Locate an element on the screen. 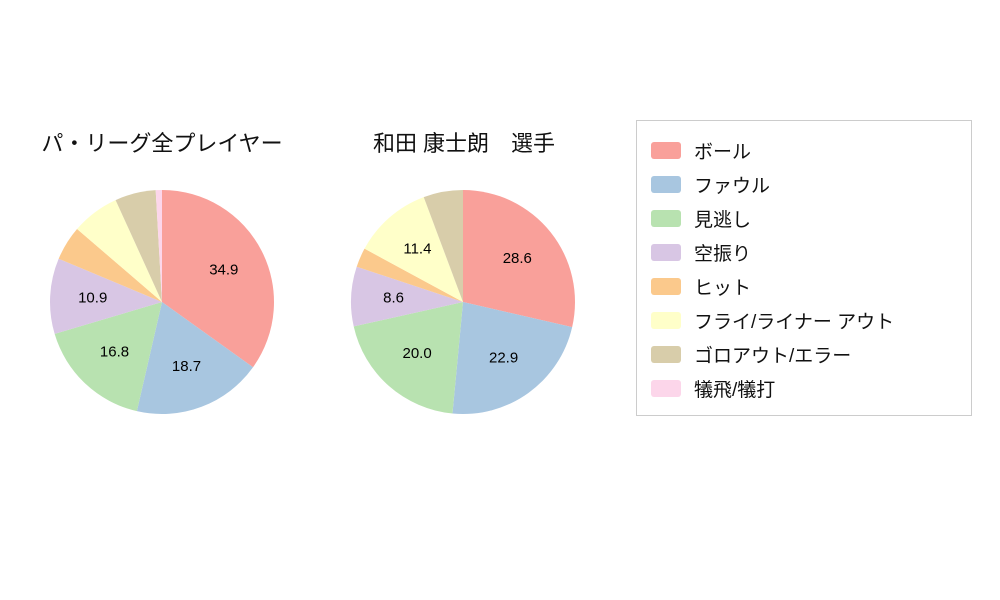  legend-label: 見逃し is located at coordinates (723, 220).